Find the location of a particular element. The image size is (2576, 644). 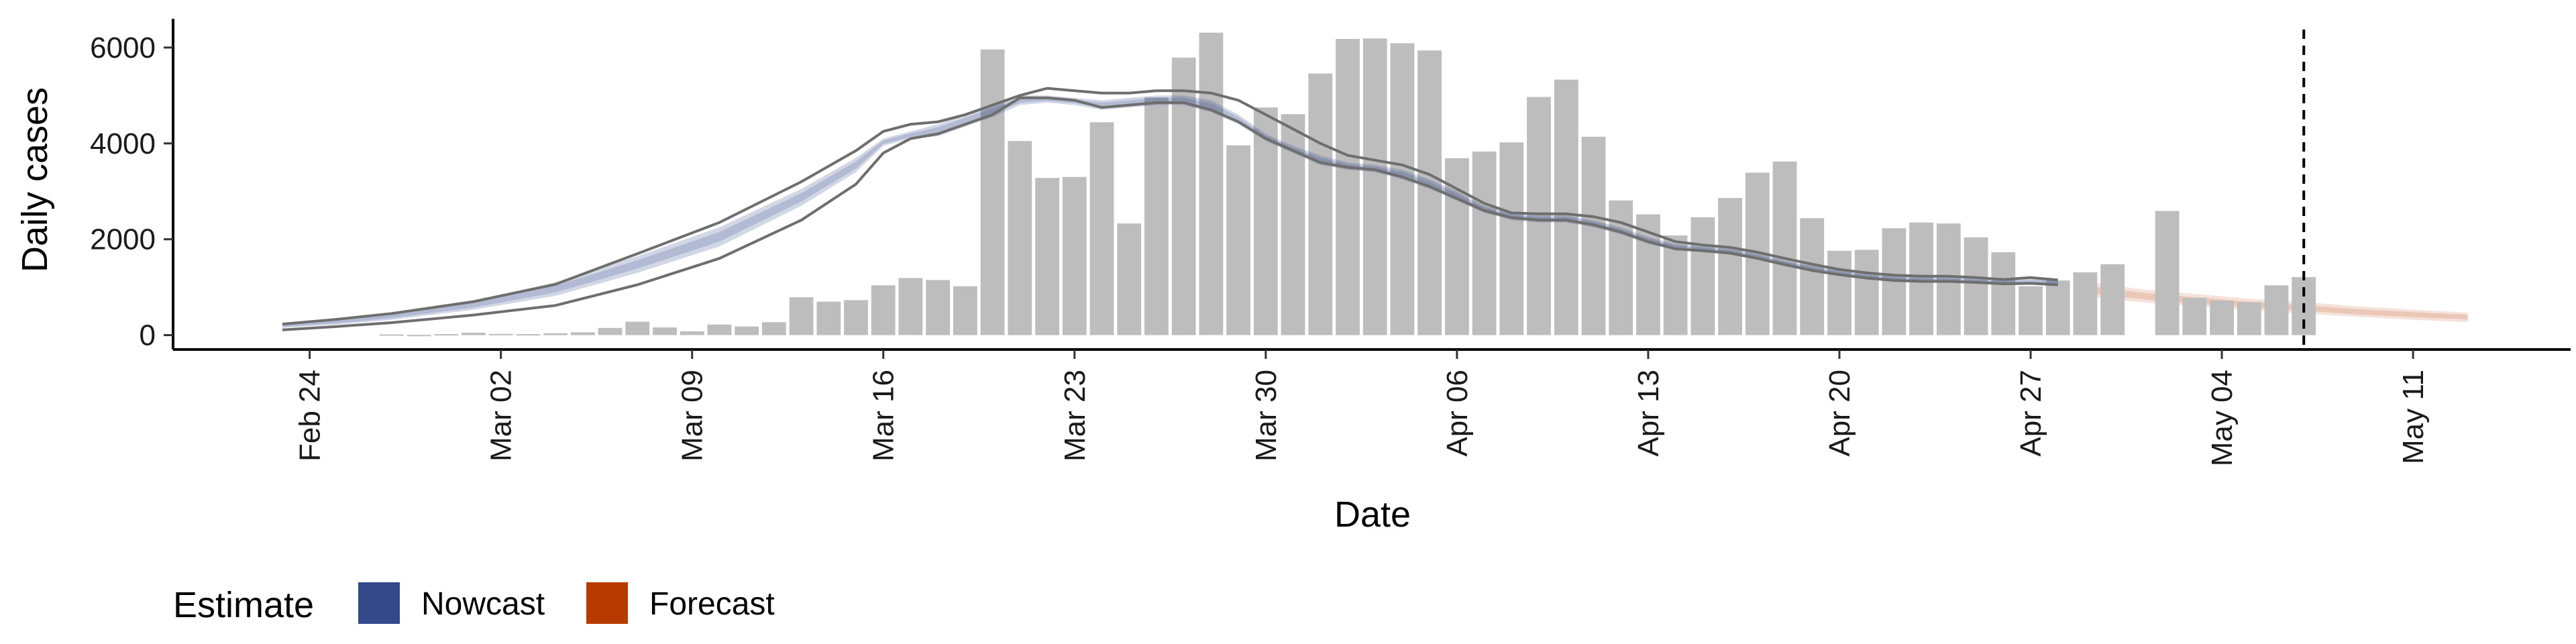

legend-swatch-nowcast is located at coordinates (379, 603).